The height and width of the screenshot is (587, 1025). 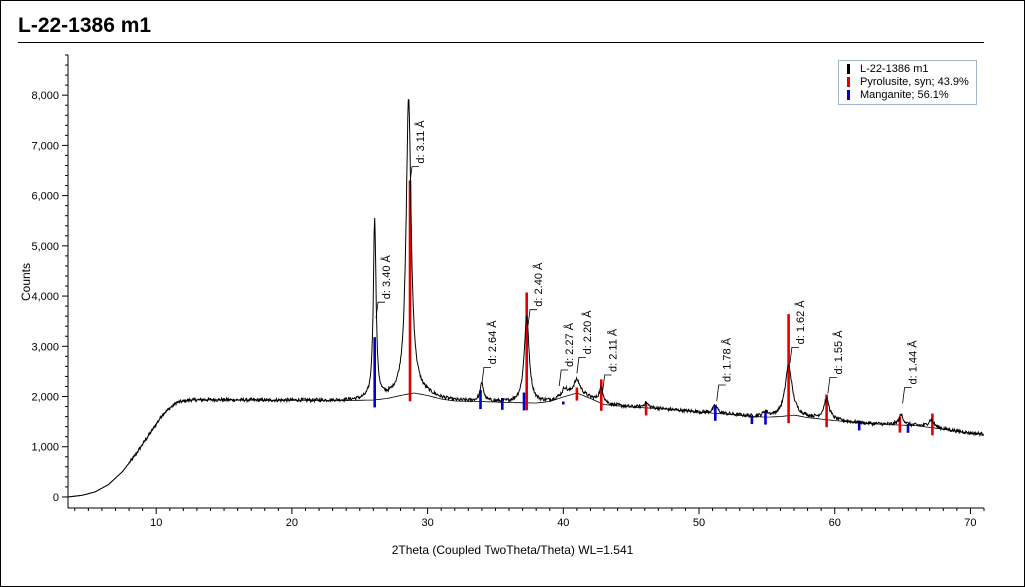 What do you see at coordinates (587, 332) in the screenshot?
I see `annotation-label: d: 2.20 Å` at bounding box center [587, 332].